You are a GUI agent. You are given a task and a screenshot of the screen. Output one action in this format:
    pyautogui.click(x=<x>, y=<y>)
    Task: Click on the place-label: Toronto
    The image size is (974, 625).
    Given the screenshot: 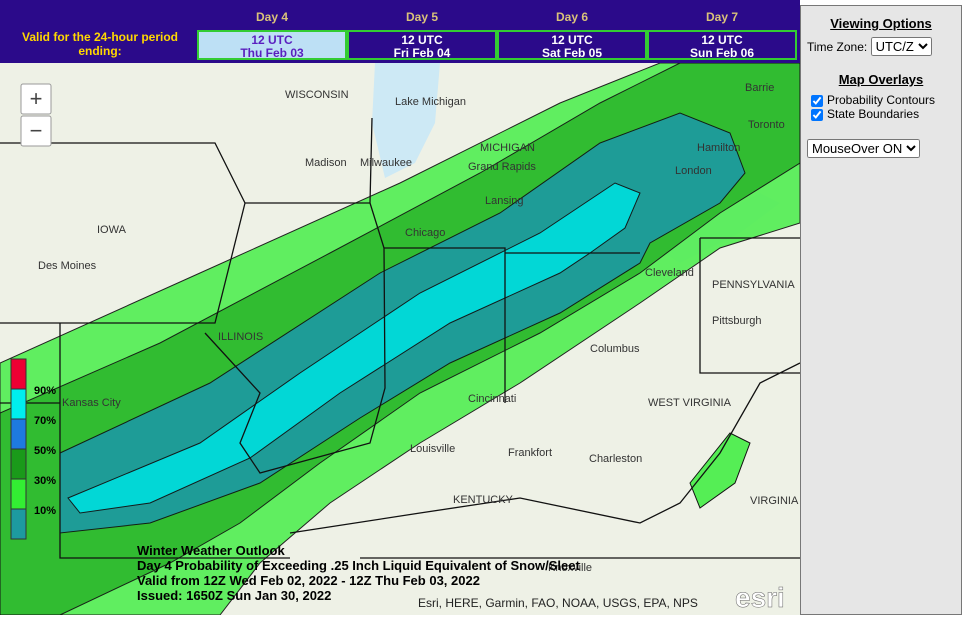 What is the action you would take?
    pyautogui.click(x=766, y=125)
    